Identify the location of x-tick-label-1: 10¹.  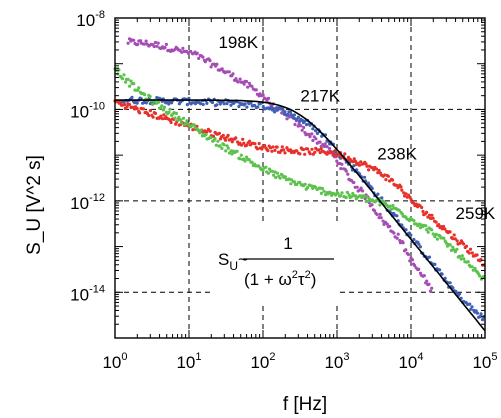
(188, 361).